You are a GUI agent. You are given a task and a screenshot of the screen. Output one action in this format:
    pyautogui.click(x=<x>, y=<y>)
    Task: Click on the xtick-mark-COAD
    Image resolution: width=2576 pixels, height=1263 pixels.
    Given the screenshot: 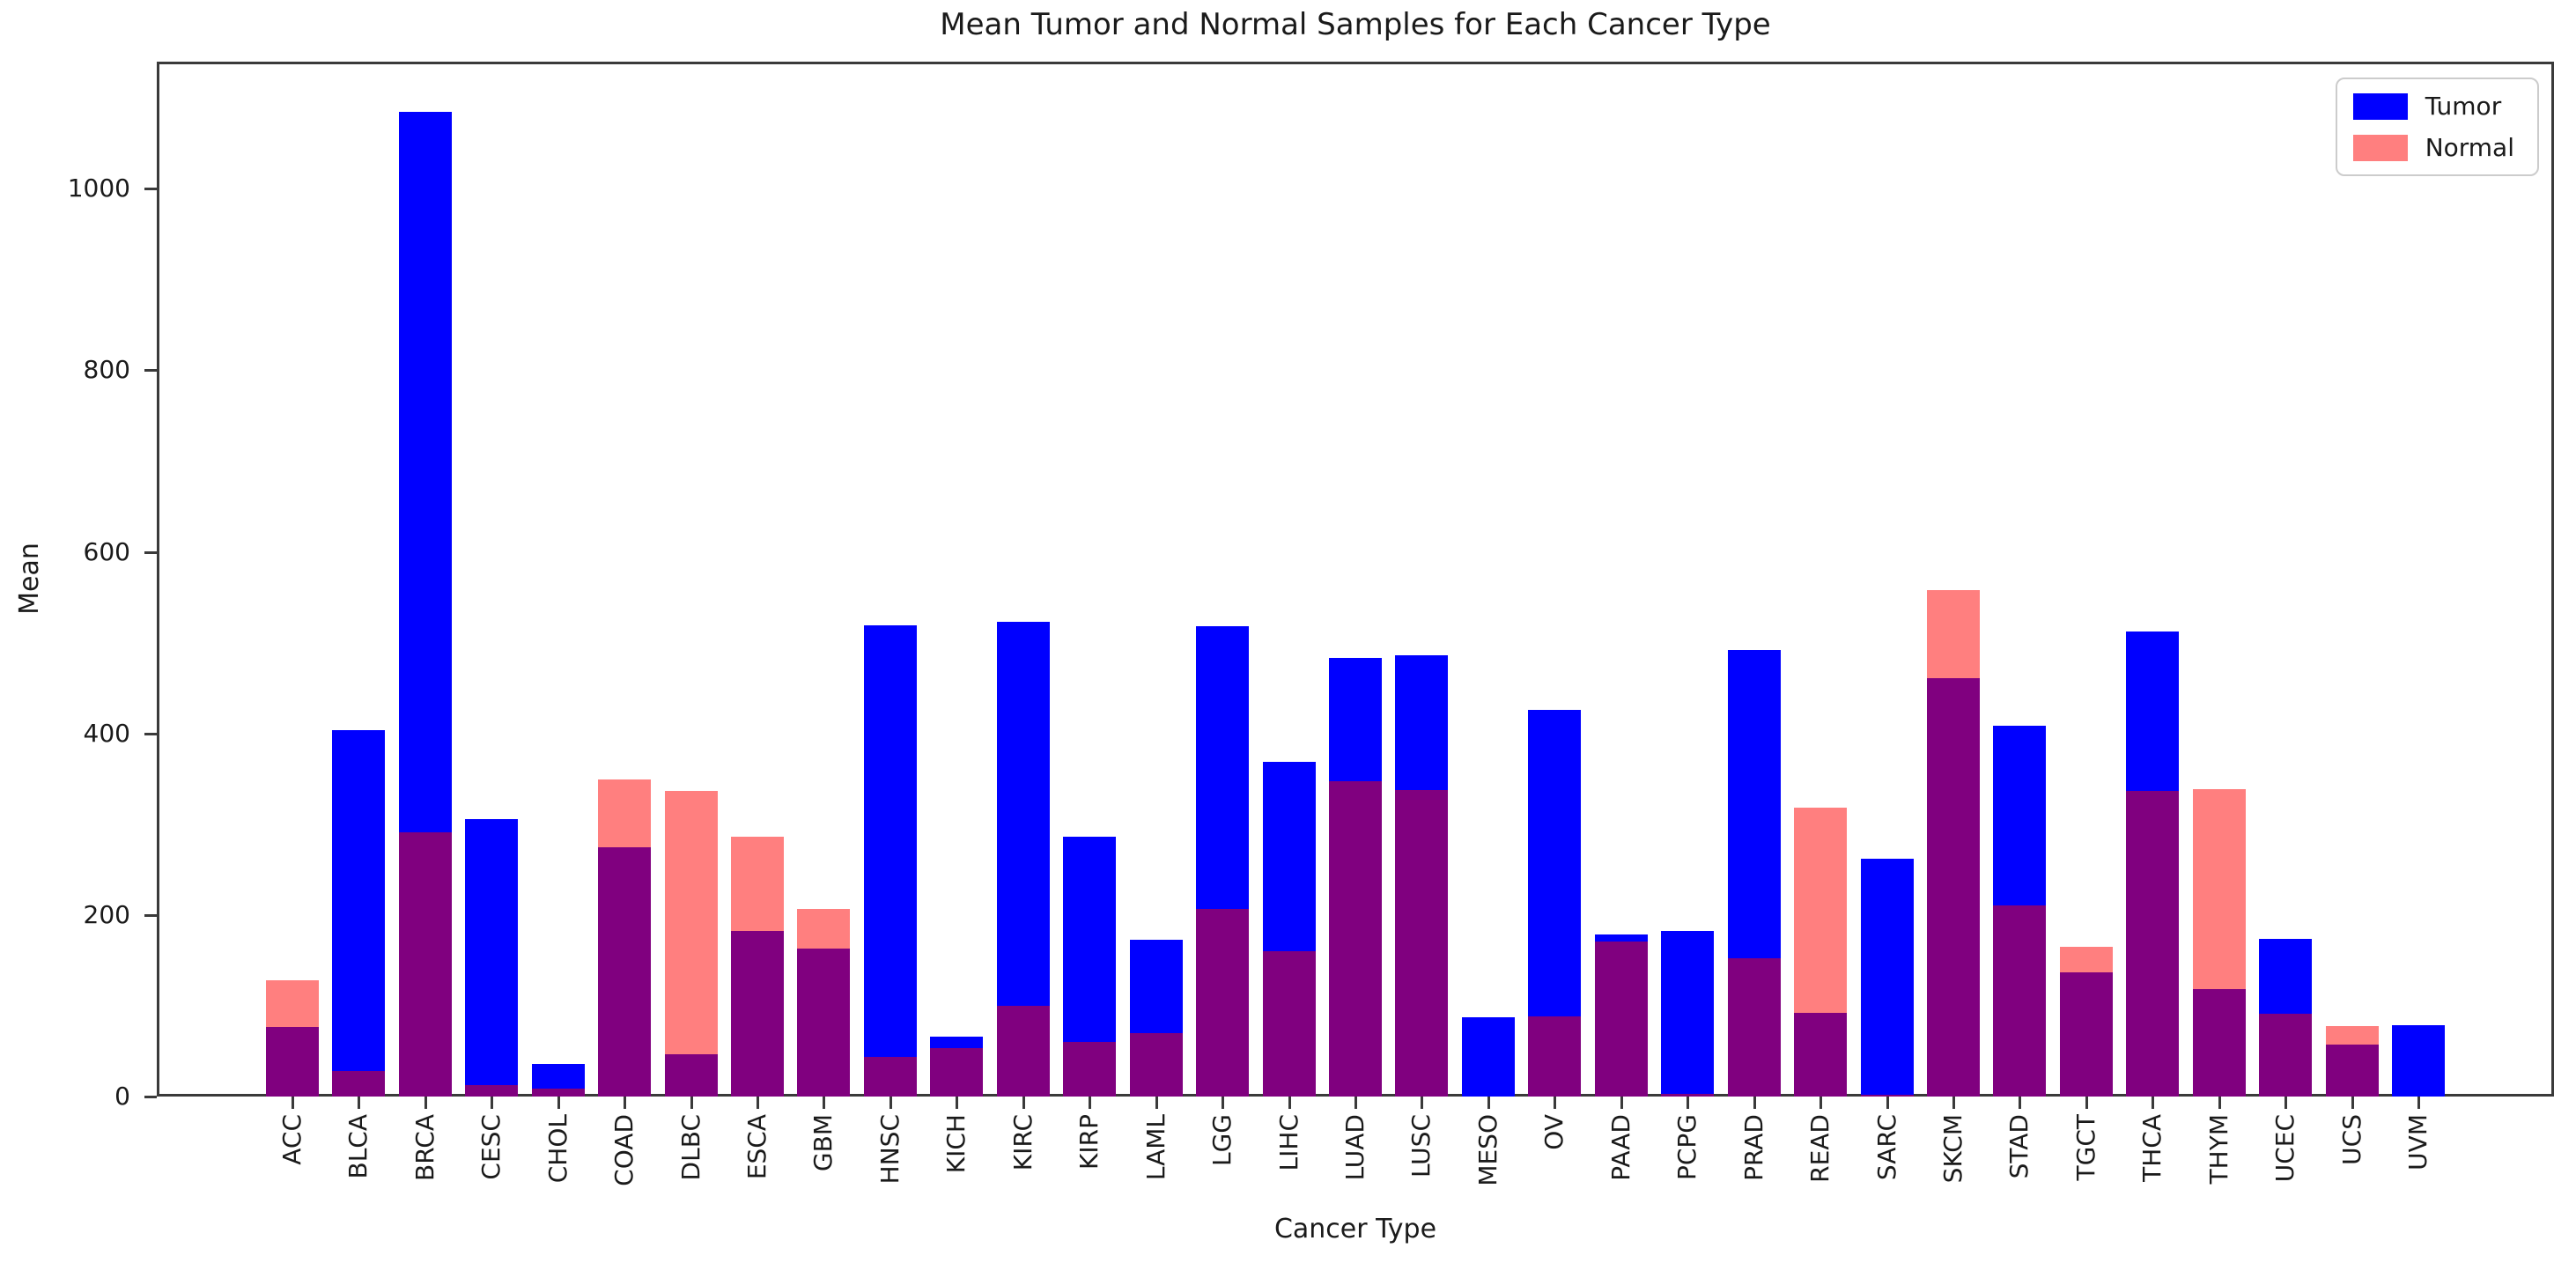 What is the action you would take?
    pyautogui.click(x=625, y=1103)
    